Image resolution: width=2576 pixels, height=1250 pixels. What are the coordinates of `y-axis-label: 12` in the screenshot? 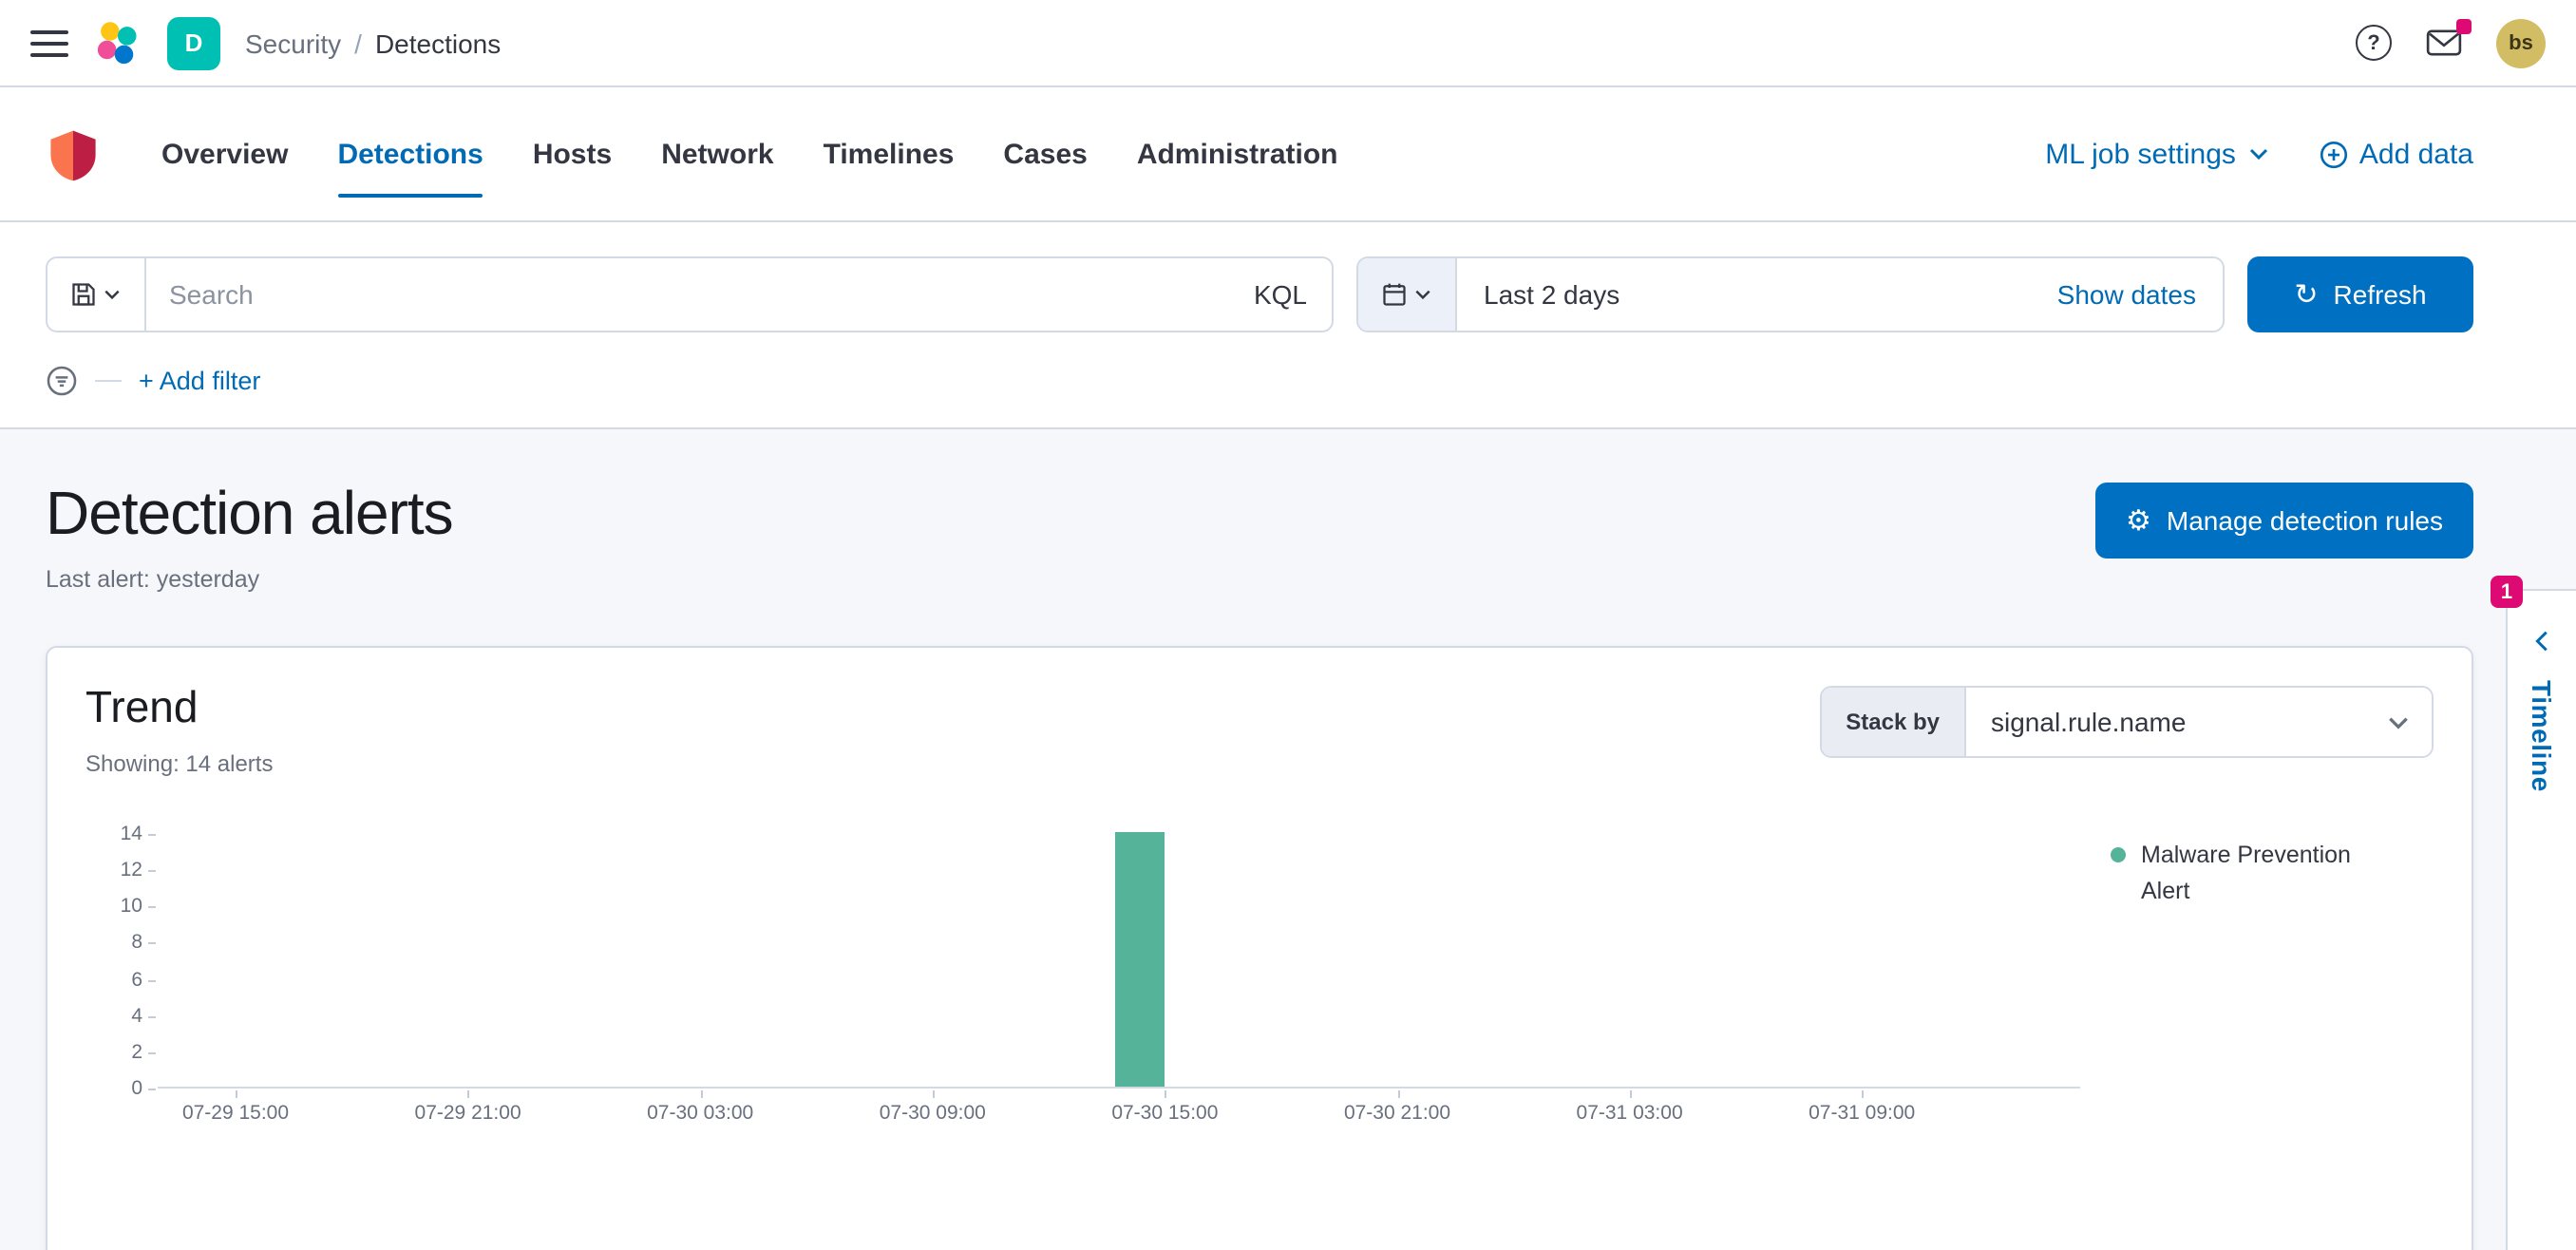 It's located at (131, 870).